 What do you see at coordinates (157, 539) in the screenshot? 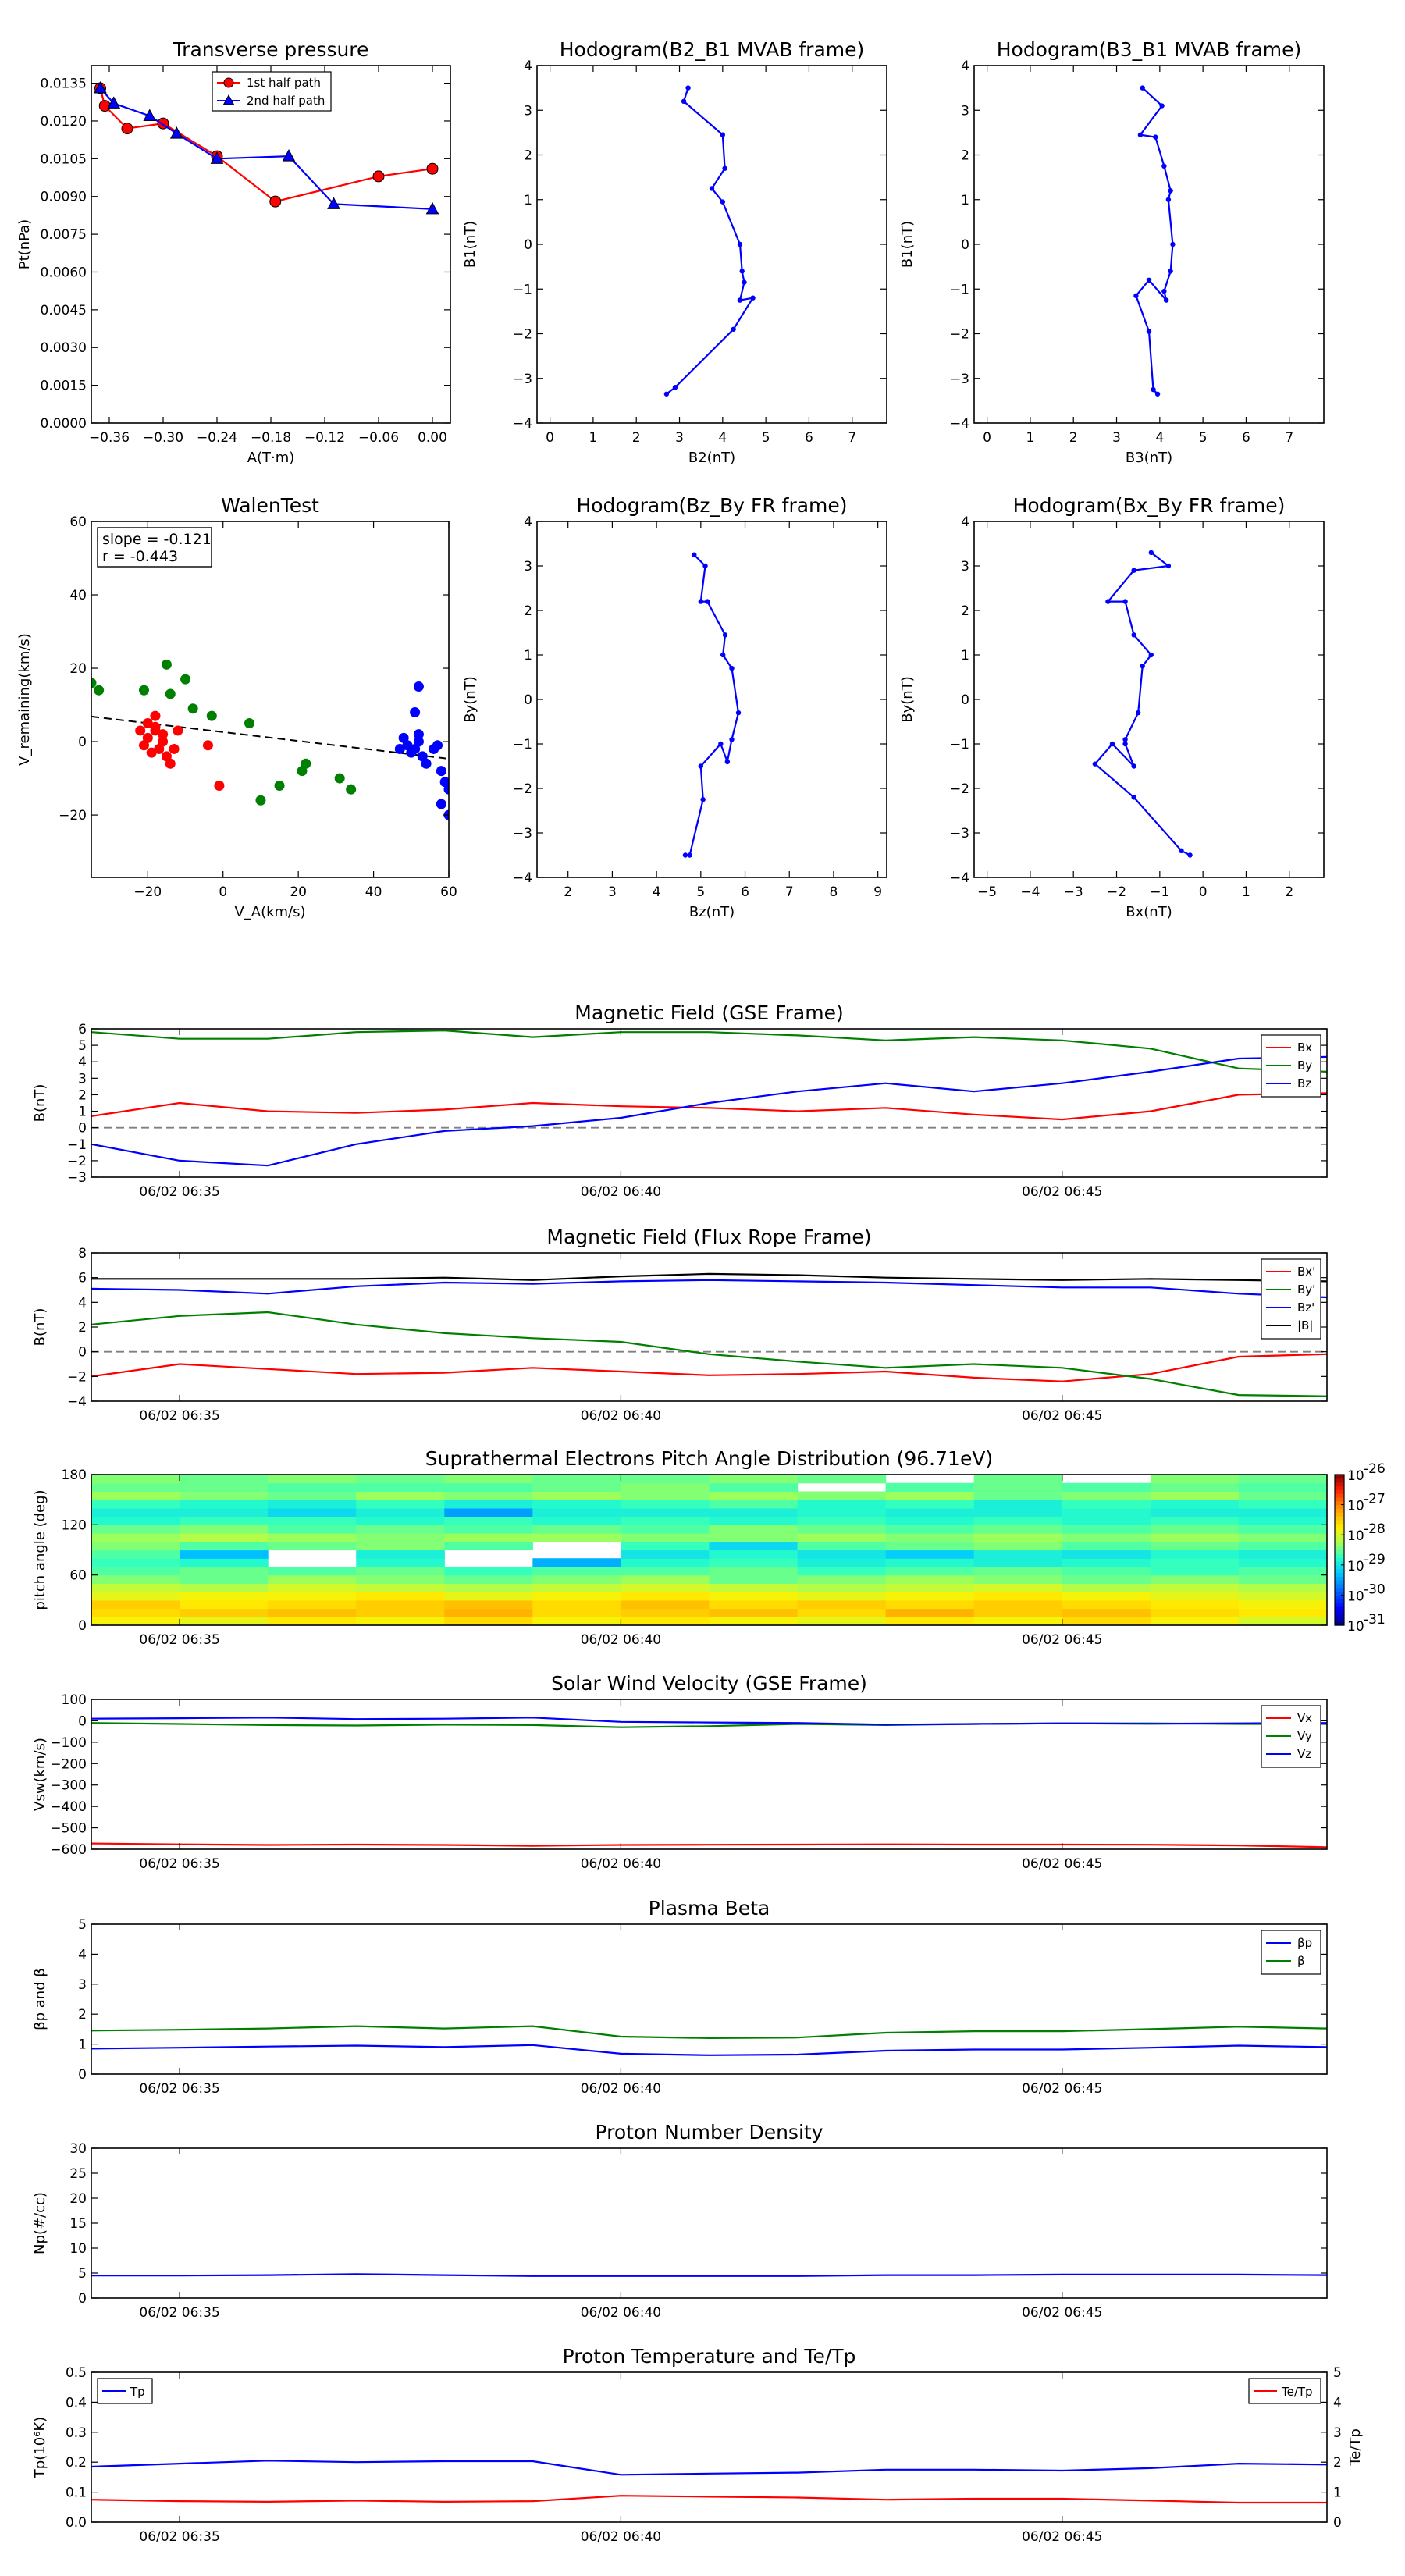
I see `annotation-line: slope = -0.121` at bounding box center [157, 539].